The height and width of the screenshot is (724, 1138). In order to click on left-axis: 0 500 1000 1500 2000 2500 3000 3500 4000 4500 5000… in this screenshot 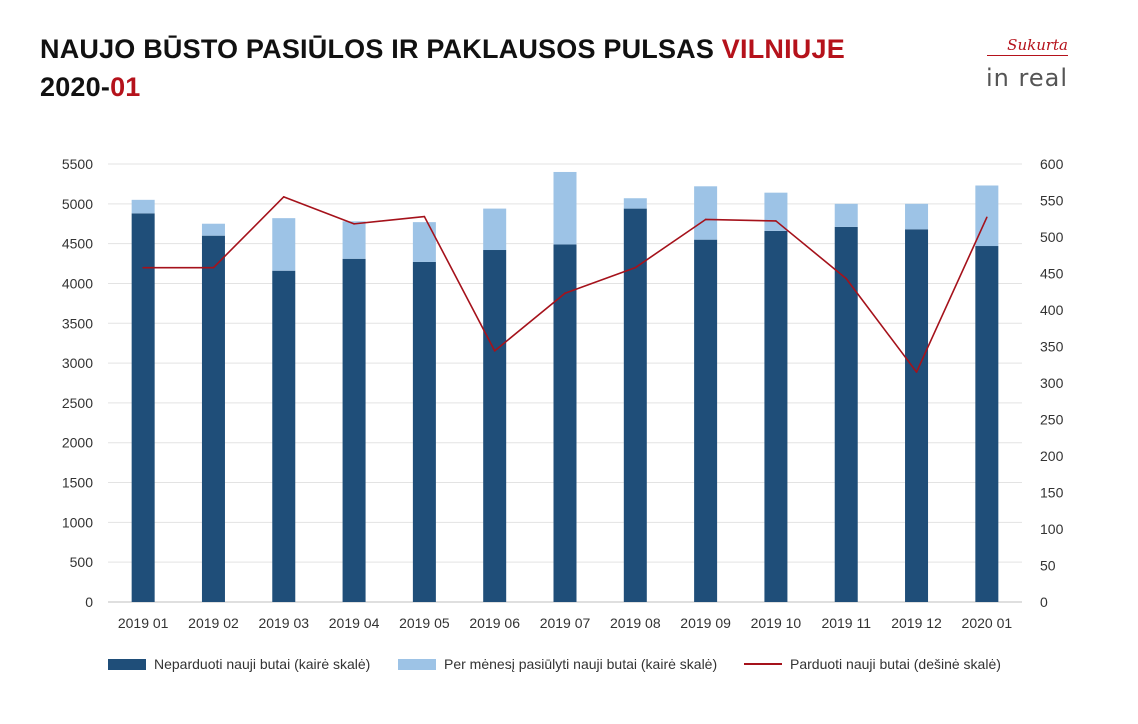, I will do `click(77, 383)`.